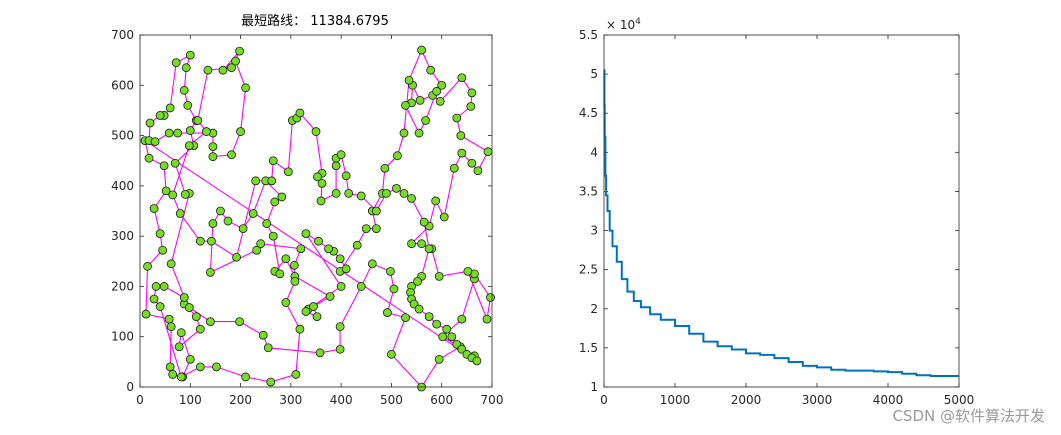  Describe the element at coordinates (588, 35) in the screenshot. I see `y-tick-label: 5.5` at that location.